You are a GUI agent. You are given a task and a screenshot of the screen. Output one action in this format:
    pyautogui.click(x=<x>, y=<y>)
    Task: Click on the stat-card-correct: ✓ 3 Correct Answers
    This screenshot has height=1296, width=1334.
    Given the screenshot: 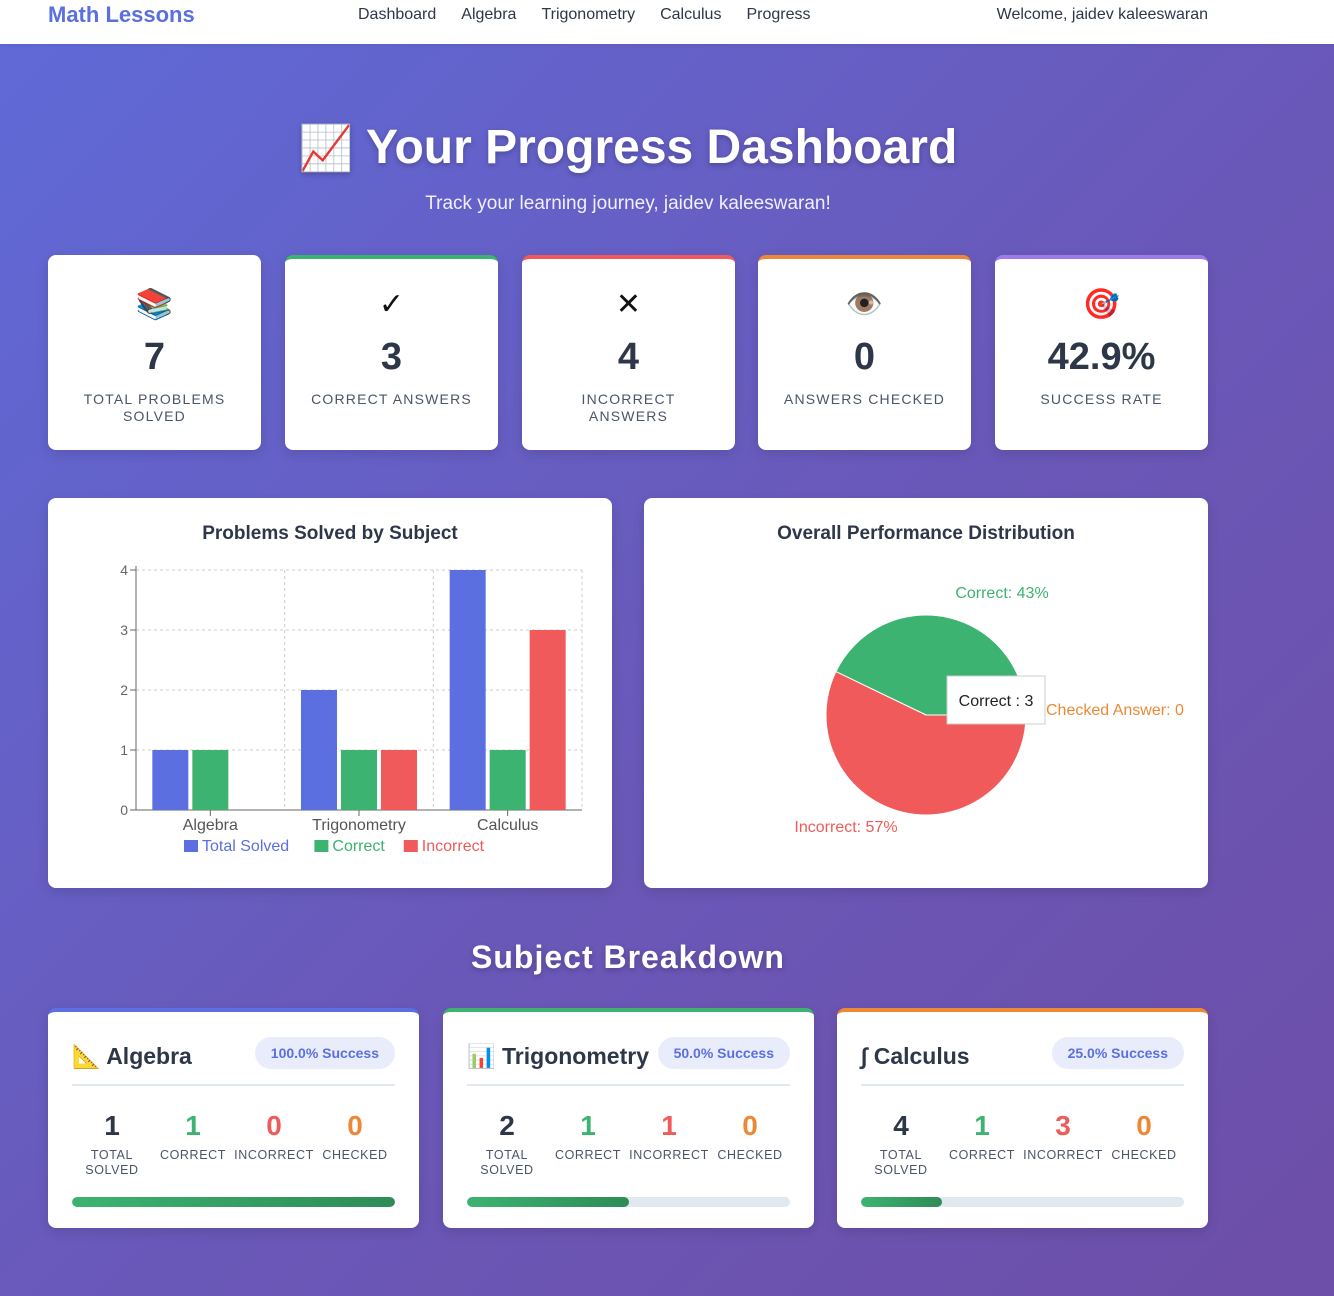 What is the action you would take?
    pyautogui.click(x=391, y=352)
    